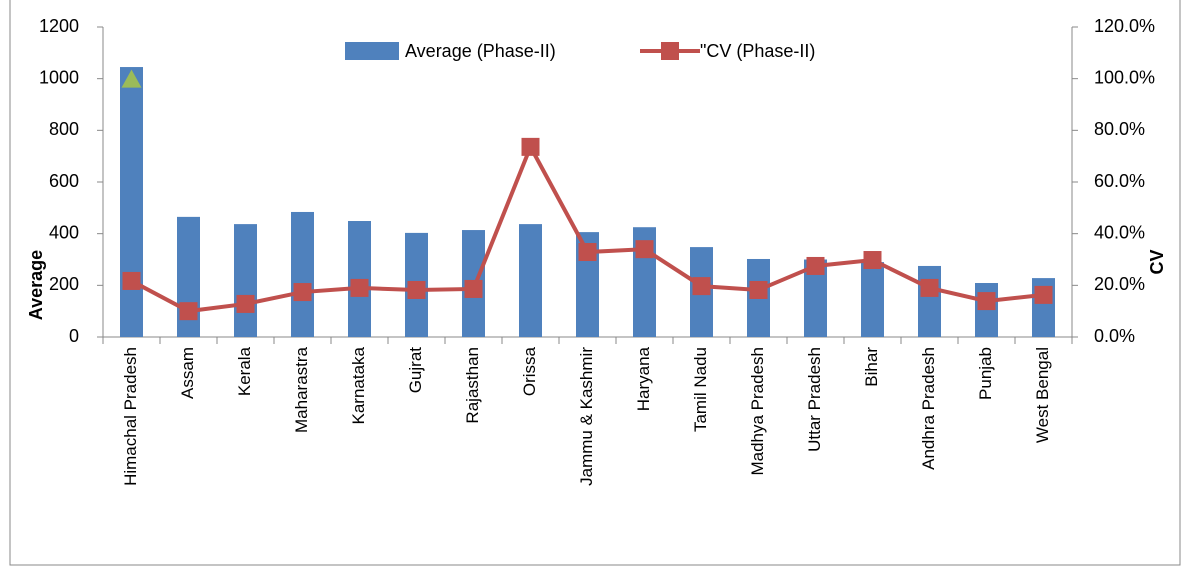 The height and width of the screenshot is (566, 1187). Describe the element at coordinates (372, 51) in the screenshot. I see `legend-swatch` at that location.